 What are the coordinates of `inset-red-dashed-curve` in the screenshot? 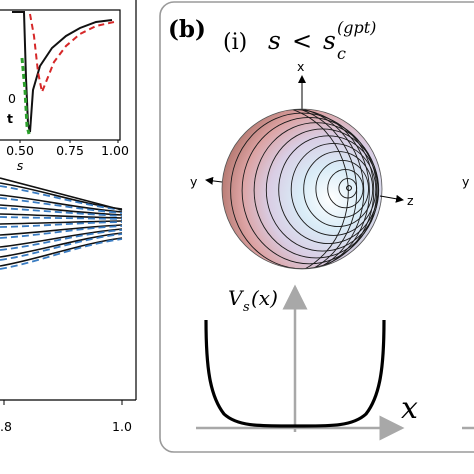 It's located at (72, 54).